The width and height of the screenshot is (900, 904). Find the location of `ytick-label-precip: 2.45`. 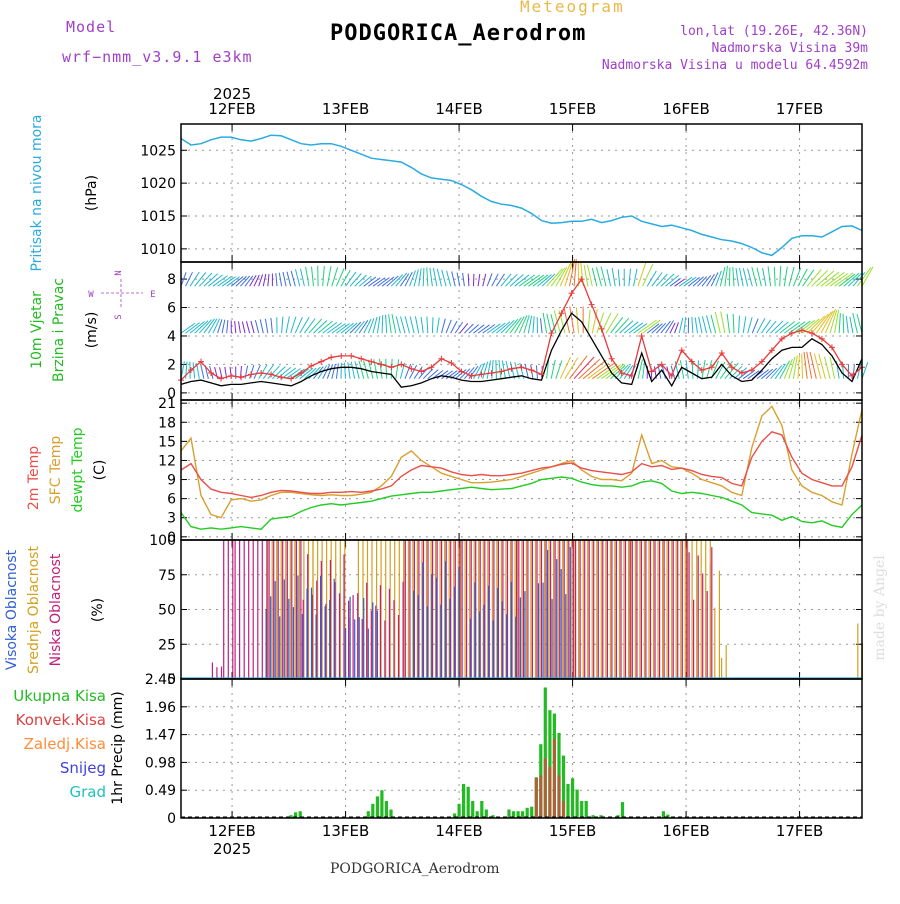

ytick-label-precip: 2.45 is located at coordinates (160, 680).